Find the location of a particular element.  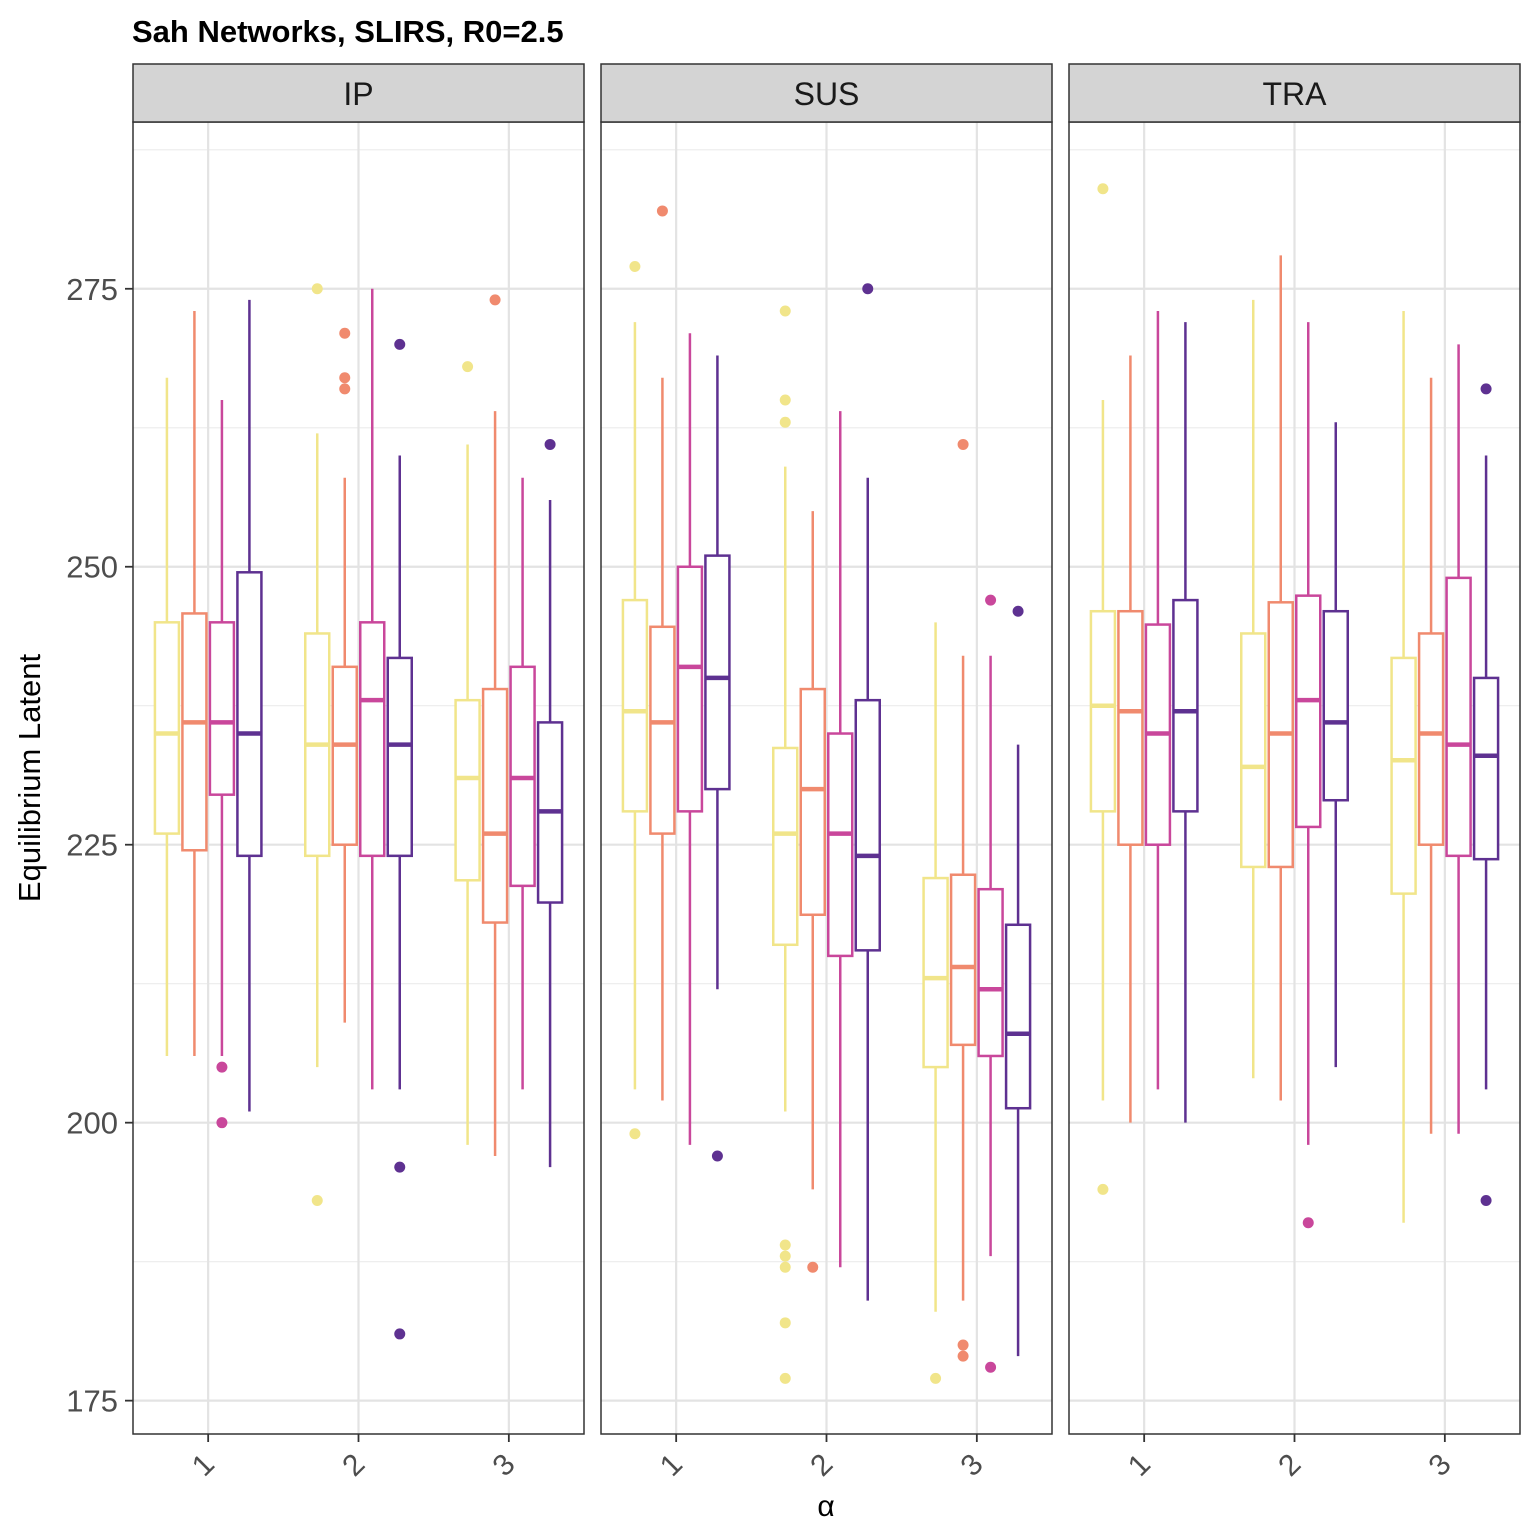

x-axis-label: α is located at coordinates (825, 1506).